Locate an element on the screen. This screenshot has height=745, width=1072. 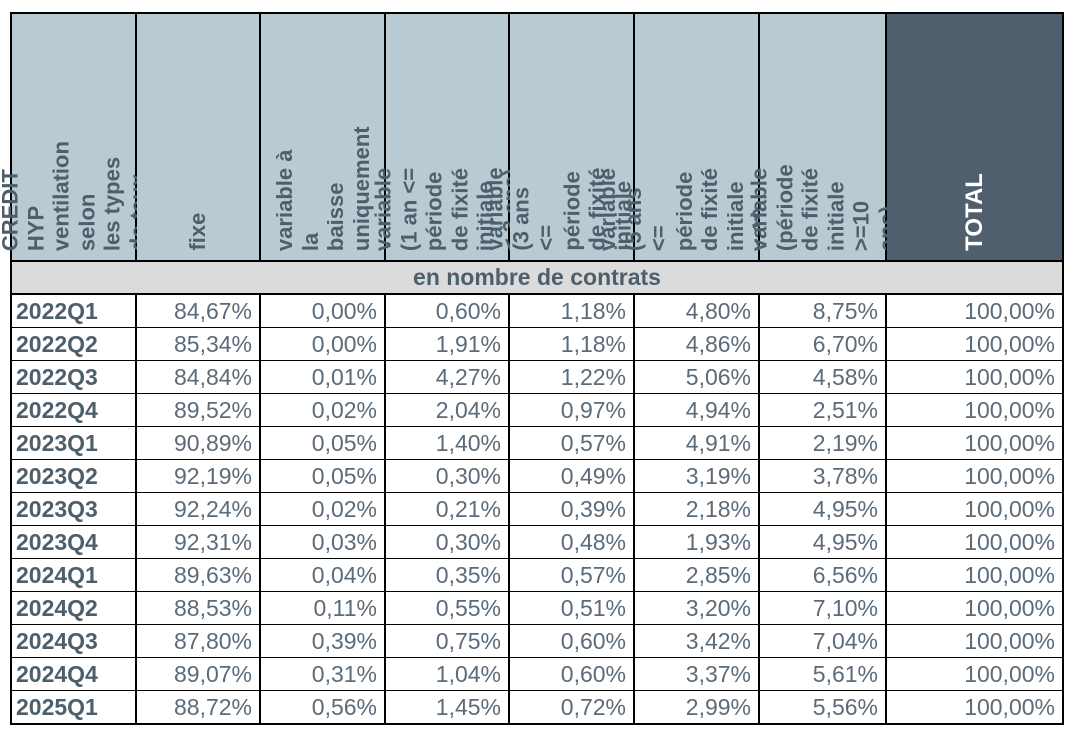
band-label: en nombre de contrats is located at coordinates (537, 277).